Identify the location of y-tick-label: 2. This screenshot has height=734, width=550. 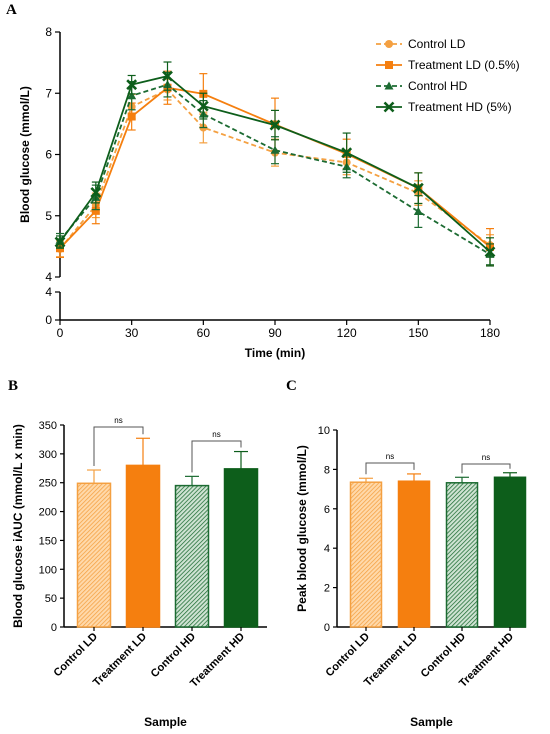
(327, 589).